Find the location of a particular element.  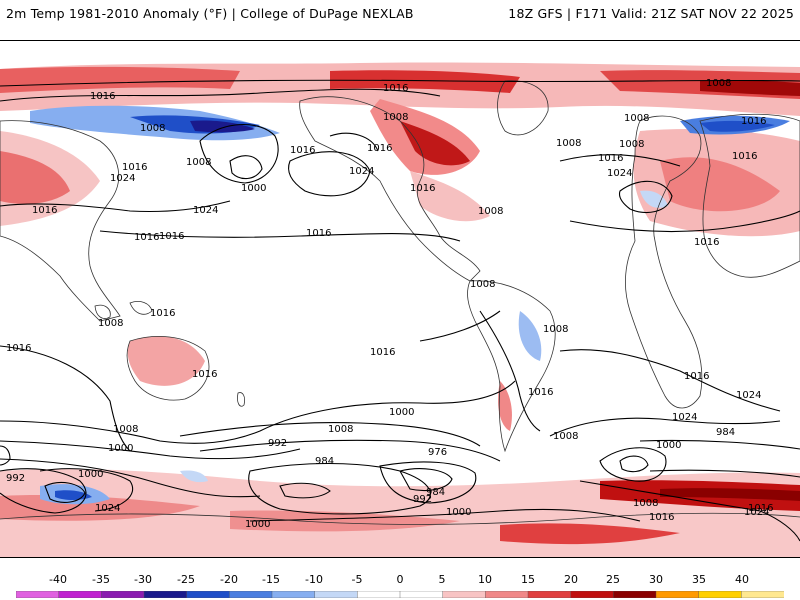

colorbar-tick-label: 25 is located at coordinates (613, 579).